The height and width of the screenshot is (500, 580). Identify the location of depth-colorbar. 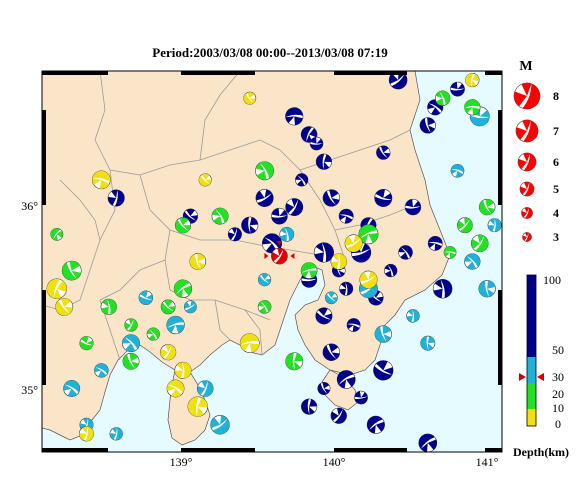
(531, 350).